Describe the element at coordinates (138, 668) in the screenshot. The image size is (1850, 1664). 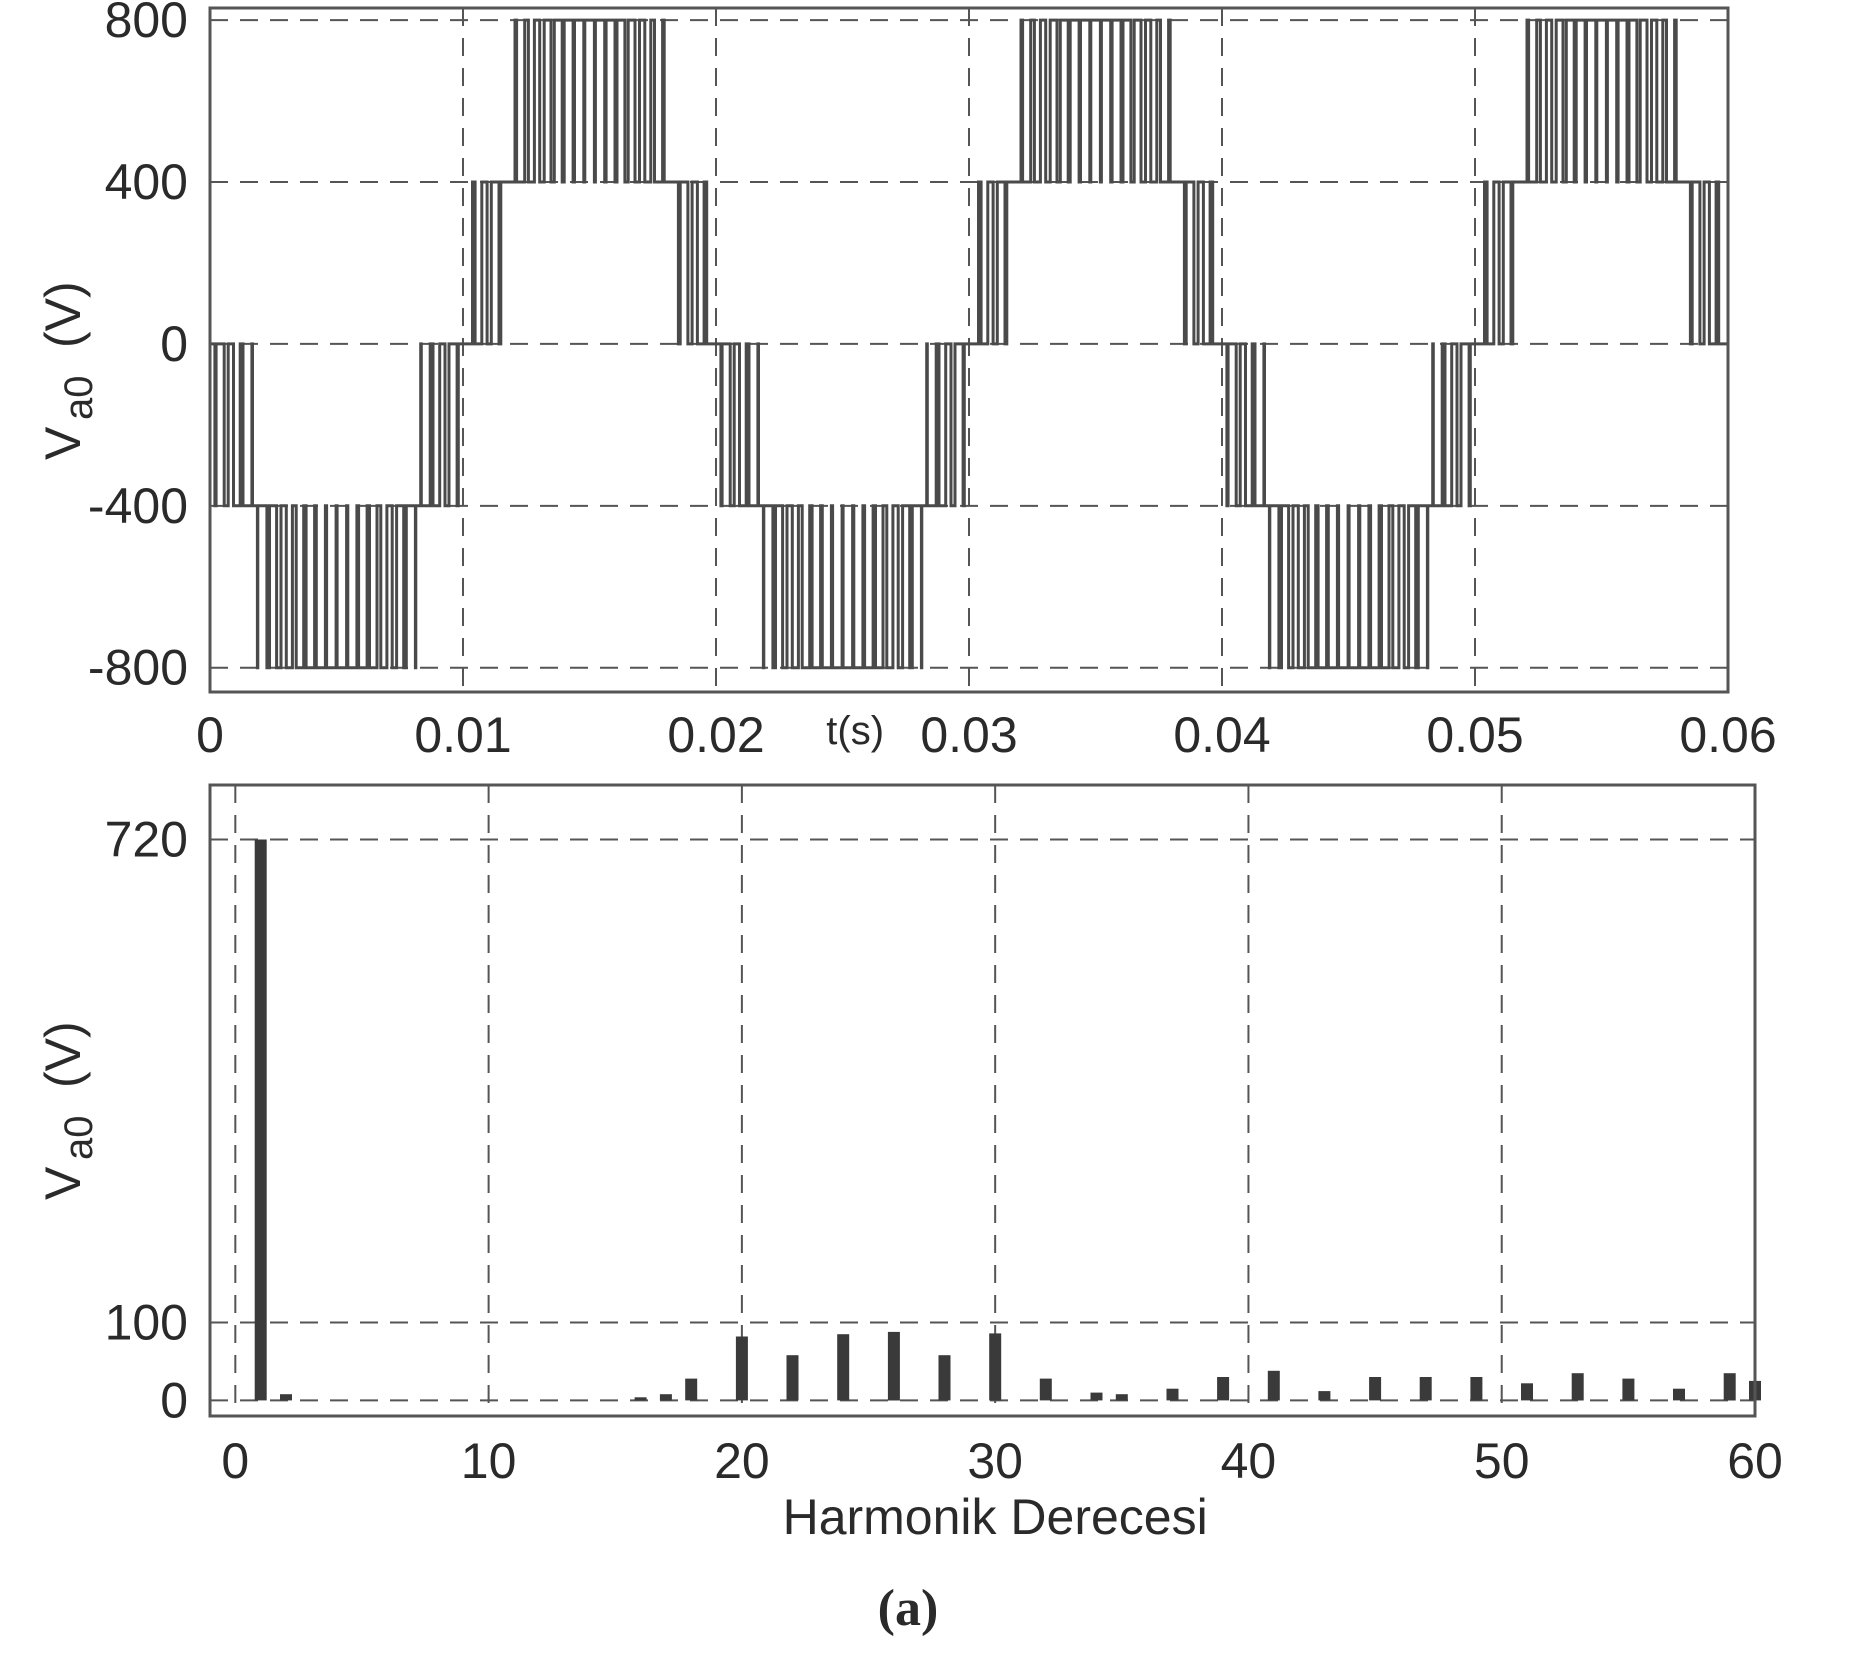
I see `waveform-y-tick-label: -800` at that location.